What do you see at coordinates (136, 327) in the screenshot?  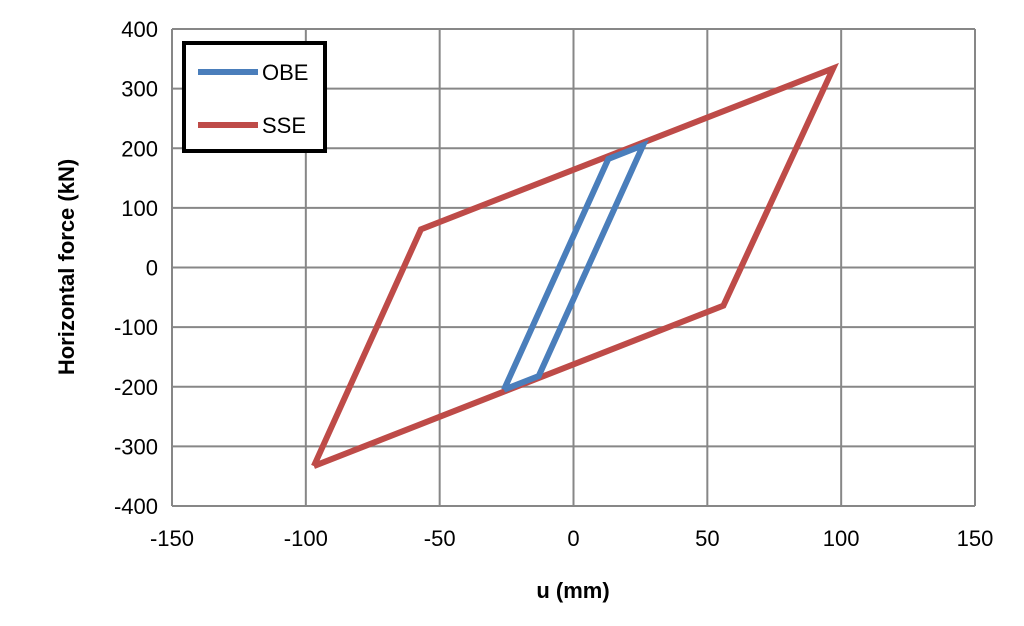 I see `y-tick-label: -100` at bounding box center [136, 327].